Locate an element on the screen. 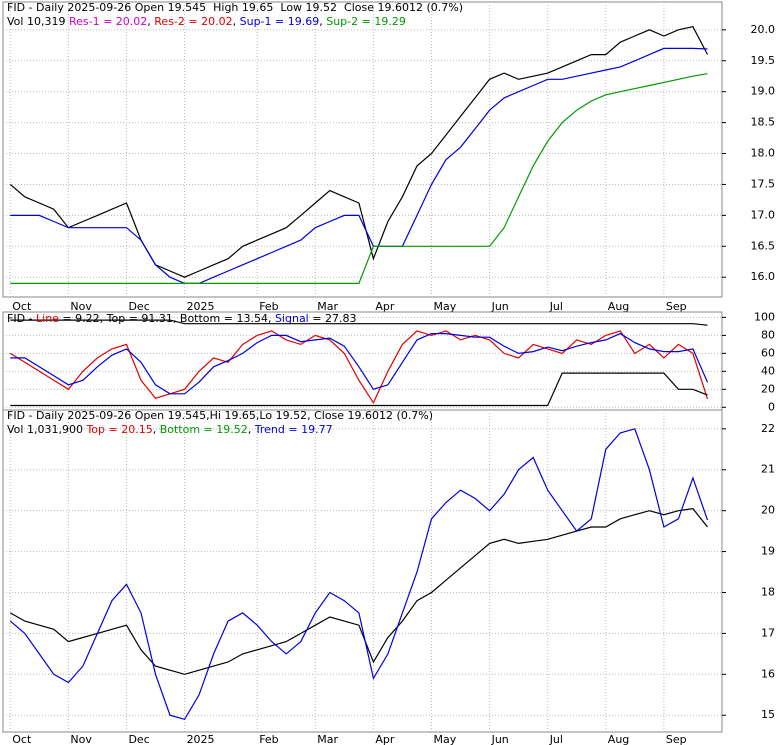  y-tick-label: 20.0 is located at coordinates (763, 29).